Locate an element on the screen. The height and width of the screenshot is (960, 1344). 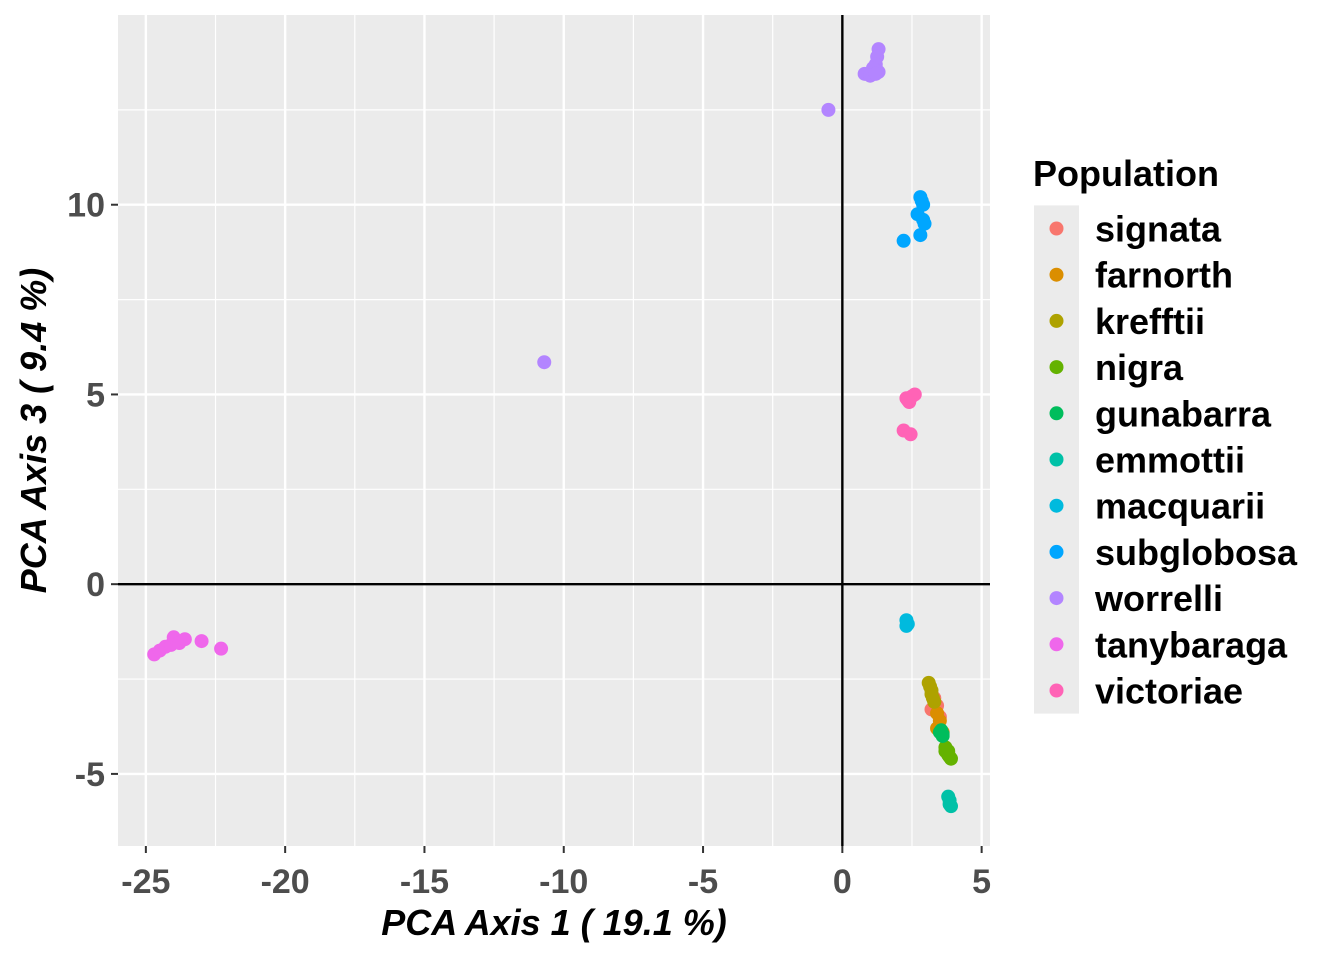
y-tick-label: 5 is located at coordinates (95, 395).